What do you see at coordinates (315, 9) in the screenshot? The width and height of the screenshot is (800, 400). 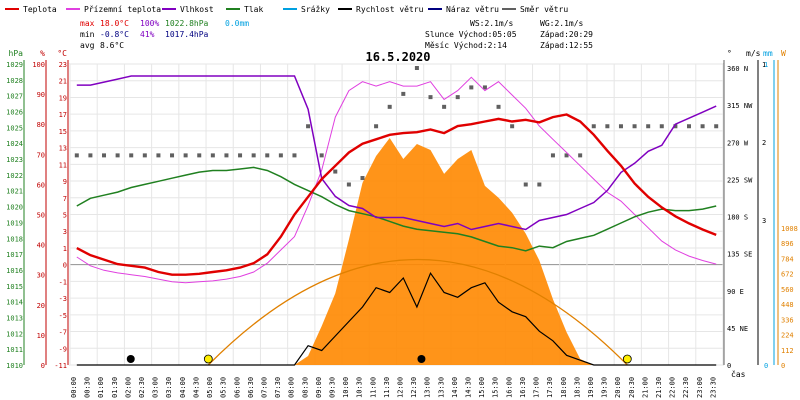 I see `legend-label: Srážky` at bounding box center [315, 9].